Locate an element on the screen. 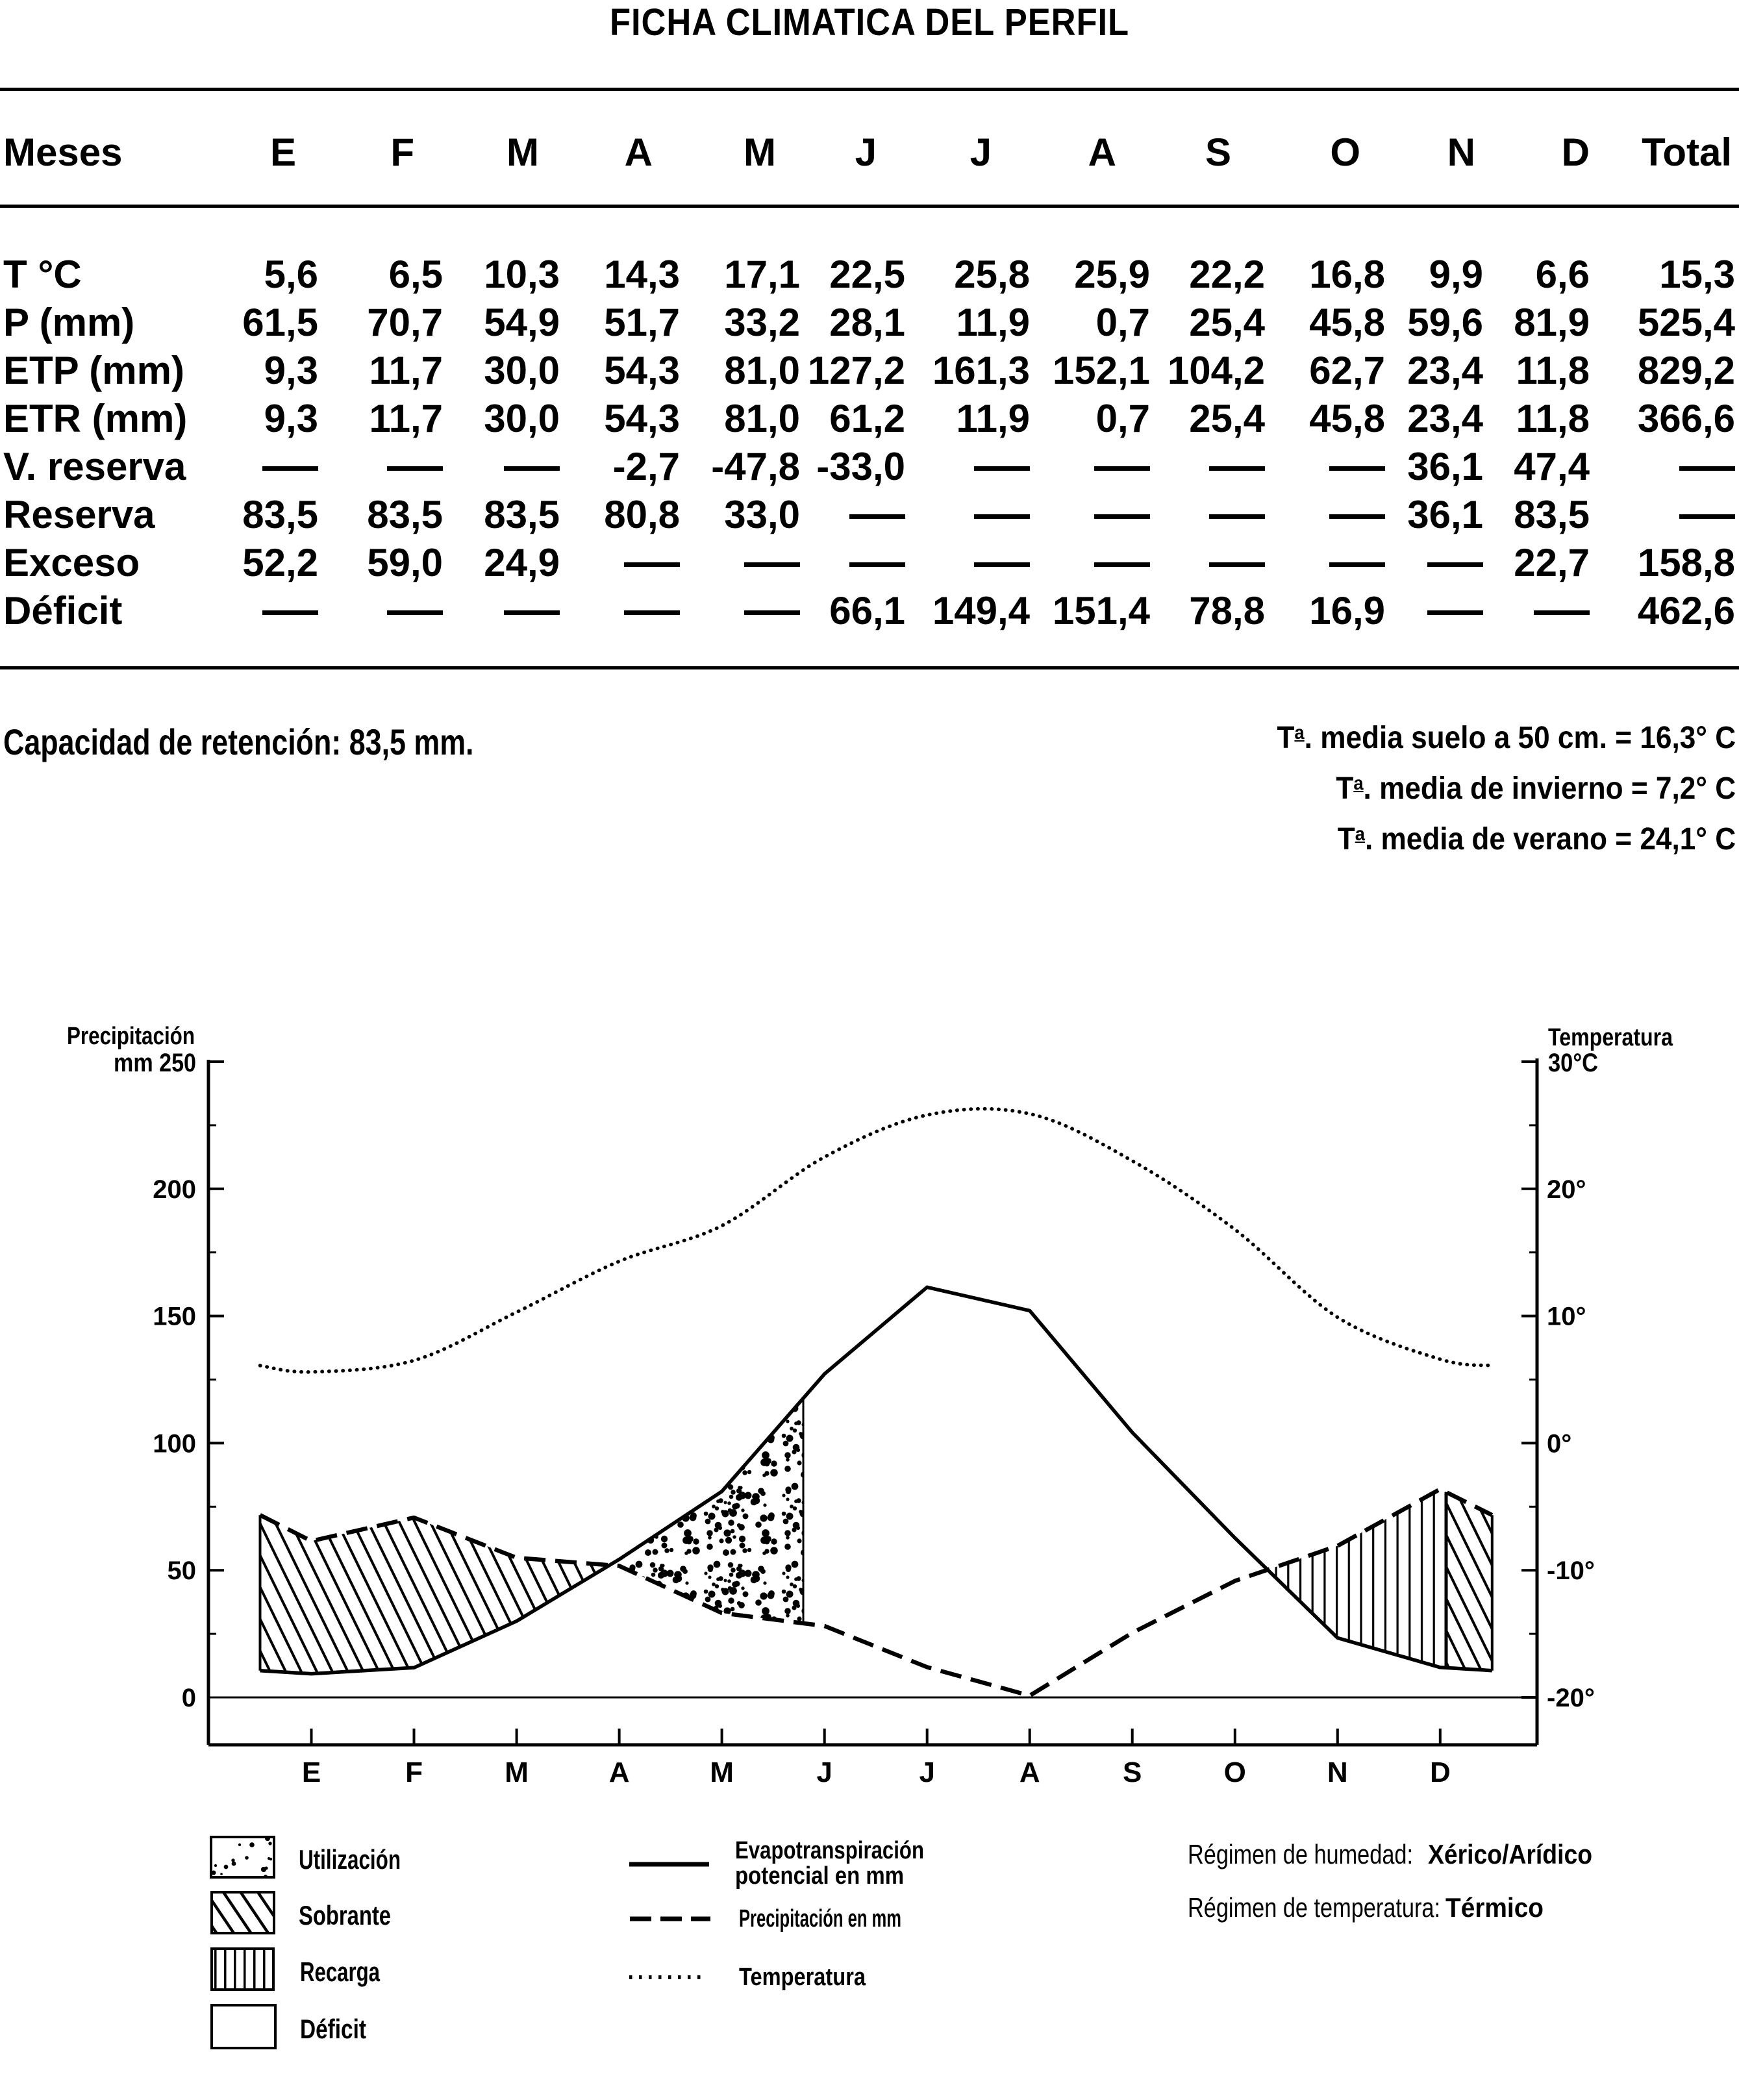 This screenshot has height=2100, width=1739. svg-text: 0 is located at coordinates (189, 1698).